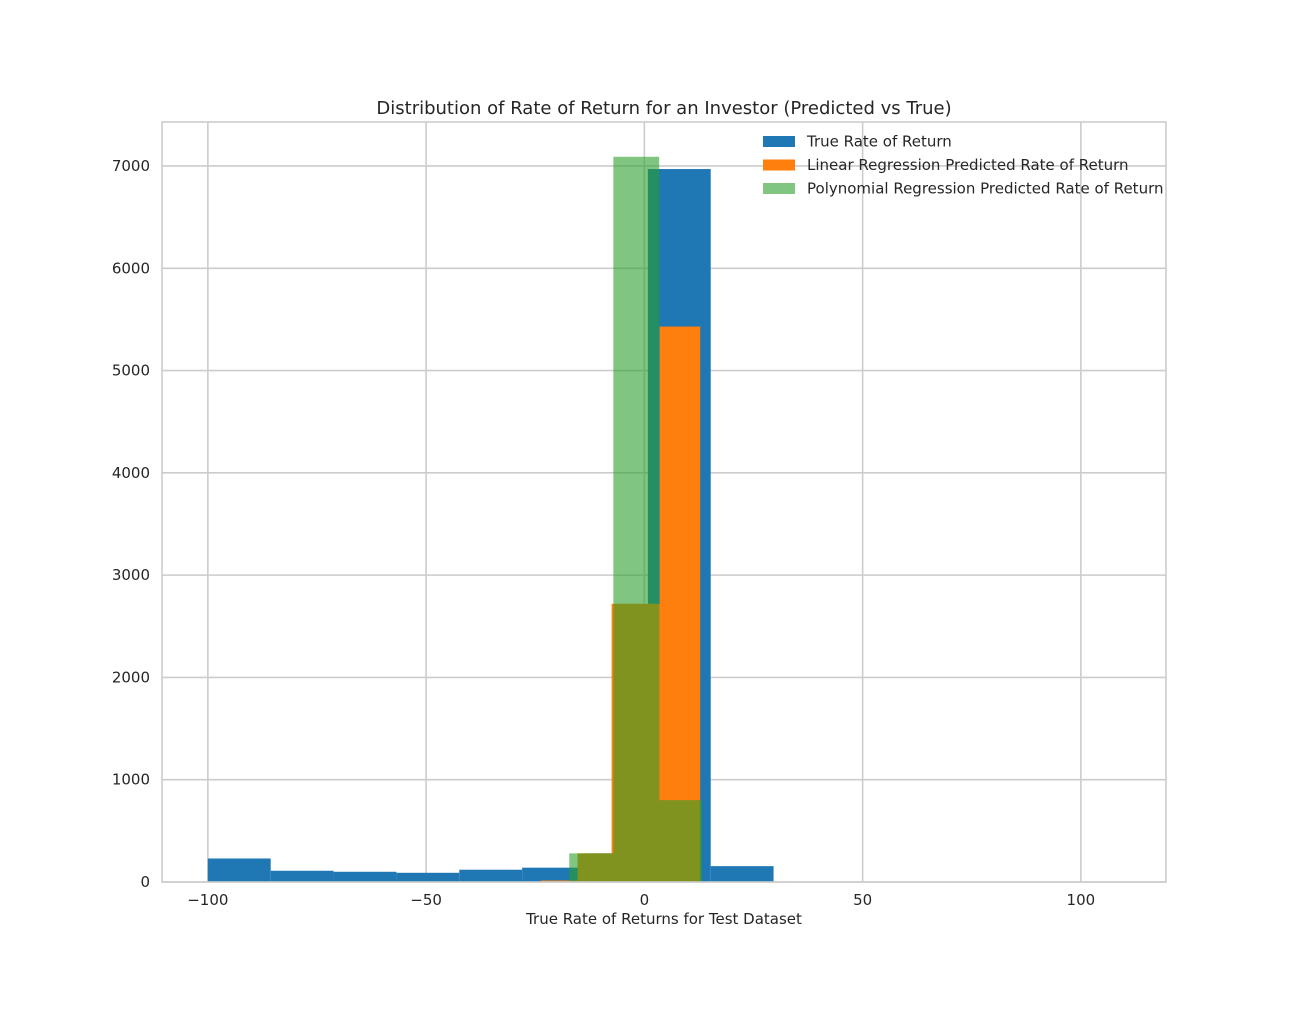 The width and height of the screenshot is (1296, 1012). Describe the element at coordinates (862, 900) in the screenshot. I see `x-tick-label: 50` at that location.